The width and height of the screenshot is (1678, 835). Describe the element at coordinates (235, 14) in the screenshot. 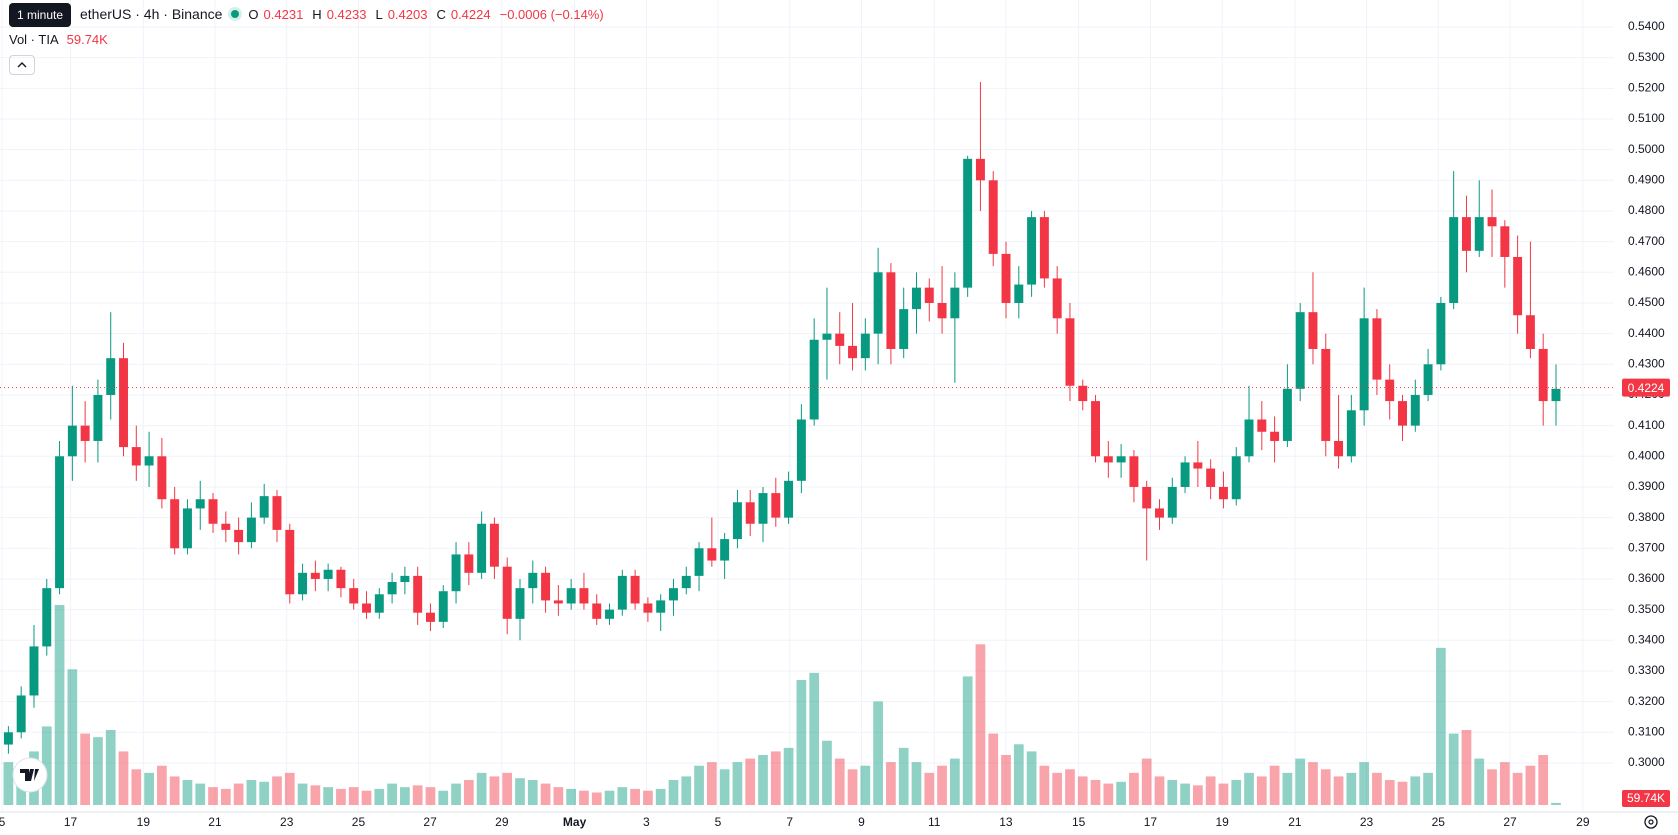

I see `status-dot` at that location.